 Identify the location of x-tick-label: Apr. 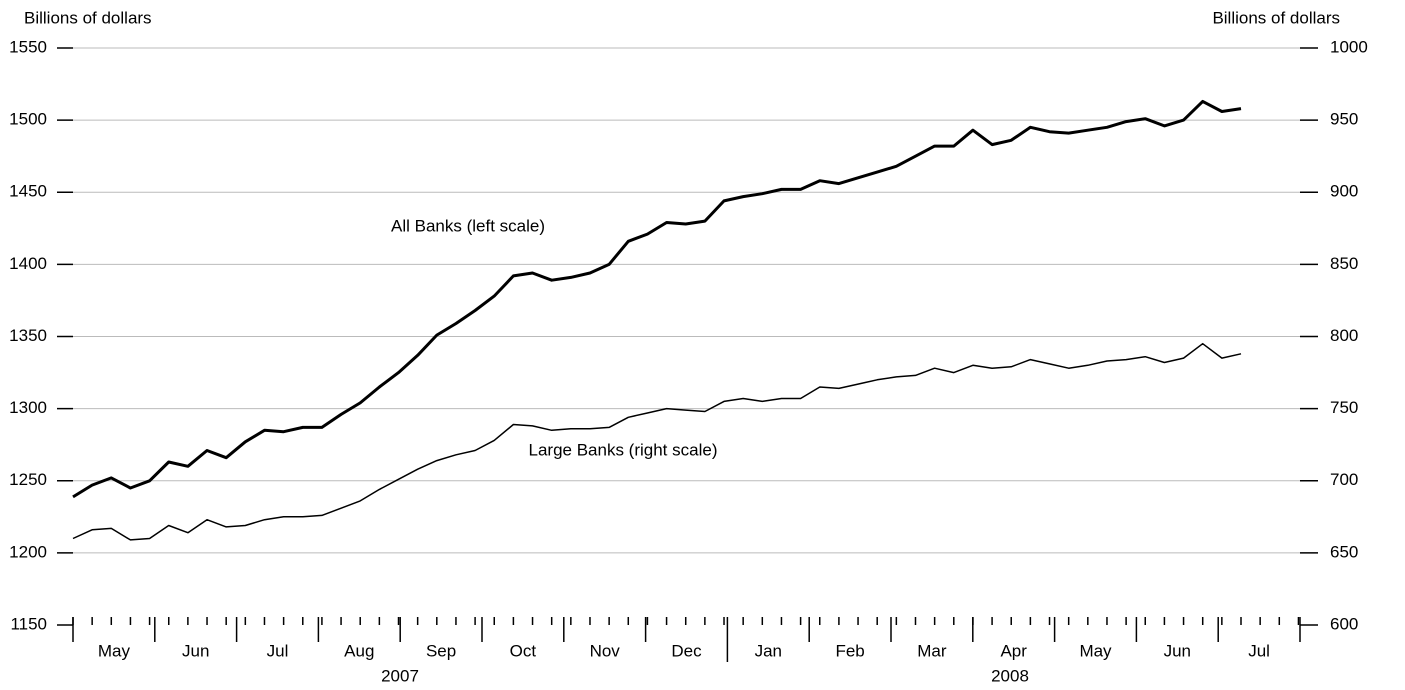
(1013, 650).